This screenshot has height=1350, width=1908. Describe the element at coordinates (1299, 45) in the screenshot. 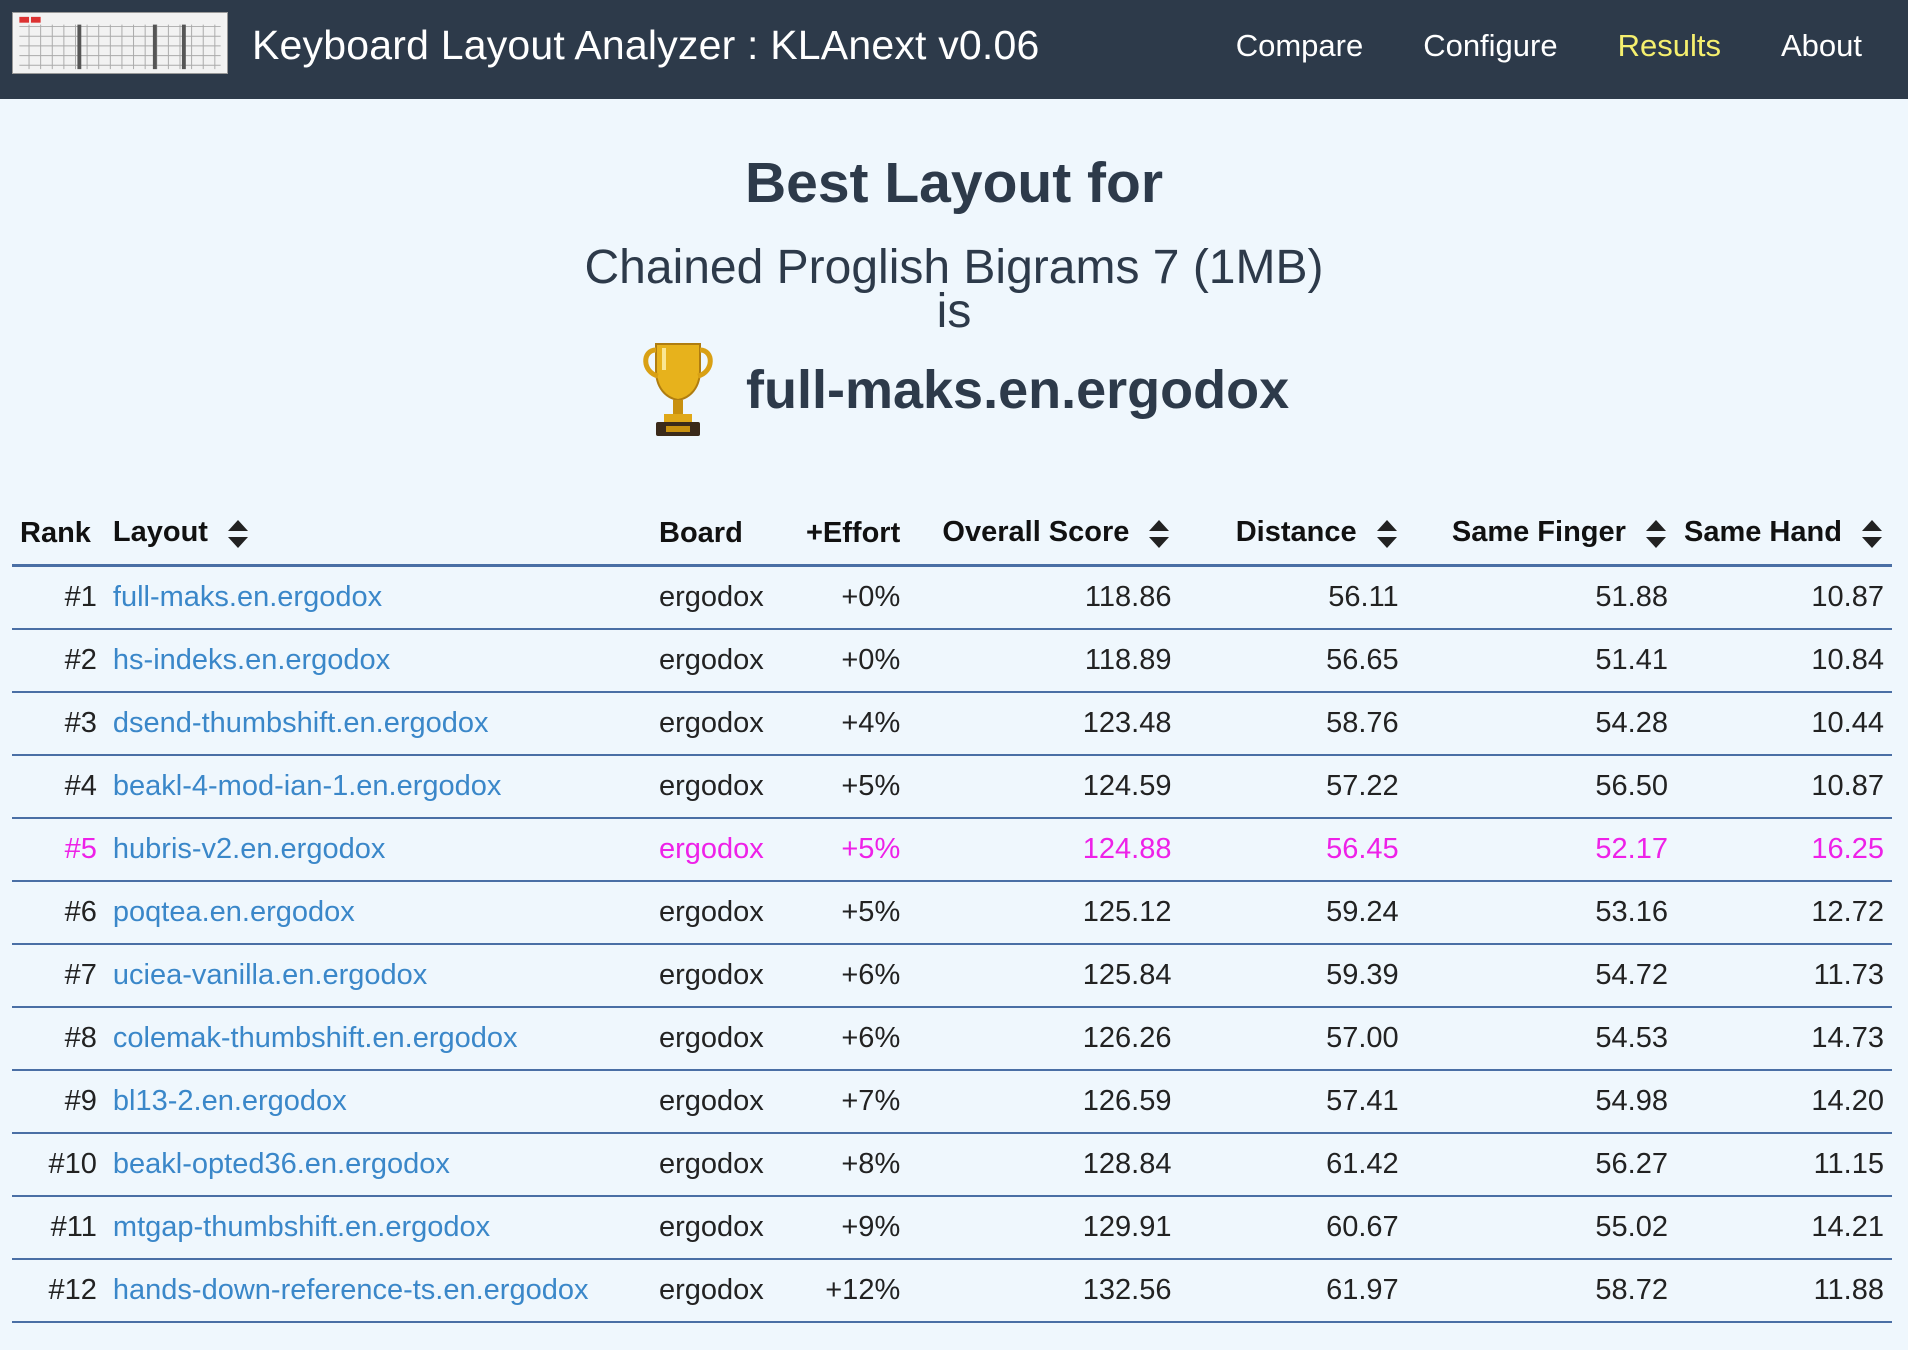

I see `nav-compare: Compare` at that location.